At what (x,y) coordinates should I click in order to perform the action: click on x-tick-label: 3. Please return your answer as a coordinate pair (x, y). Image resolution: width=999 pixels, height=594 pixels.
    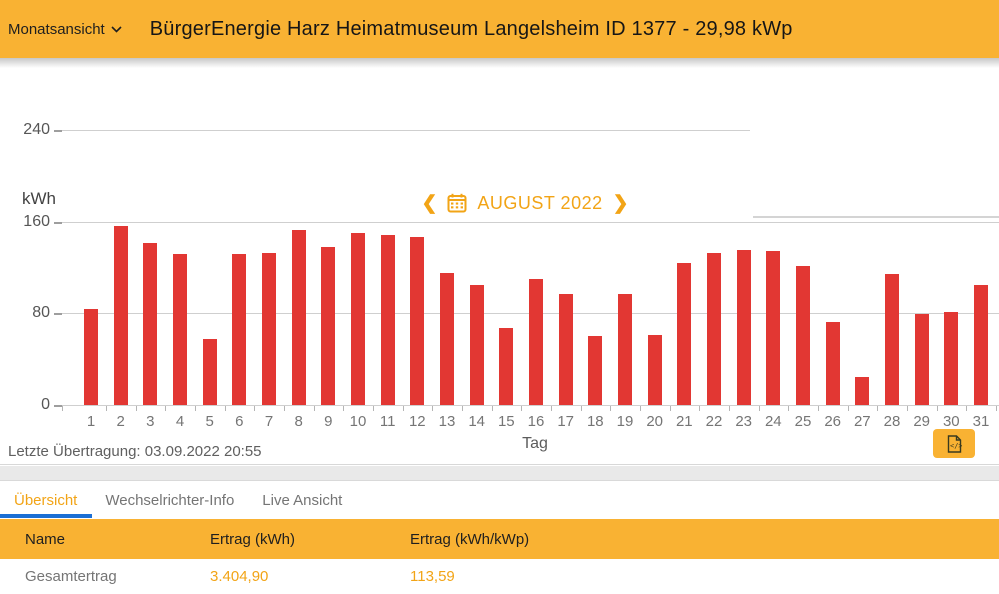
    Looking at the image, I should click on (150, 421).